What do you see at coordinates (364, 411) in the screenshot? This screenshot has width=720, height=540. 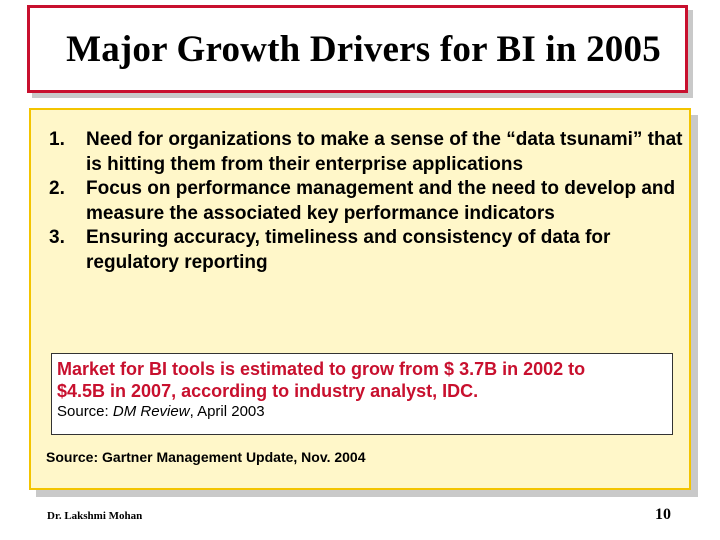 I see `callout-source: Source: DM Review, April 2003` at bounding box center [364, 411].